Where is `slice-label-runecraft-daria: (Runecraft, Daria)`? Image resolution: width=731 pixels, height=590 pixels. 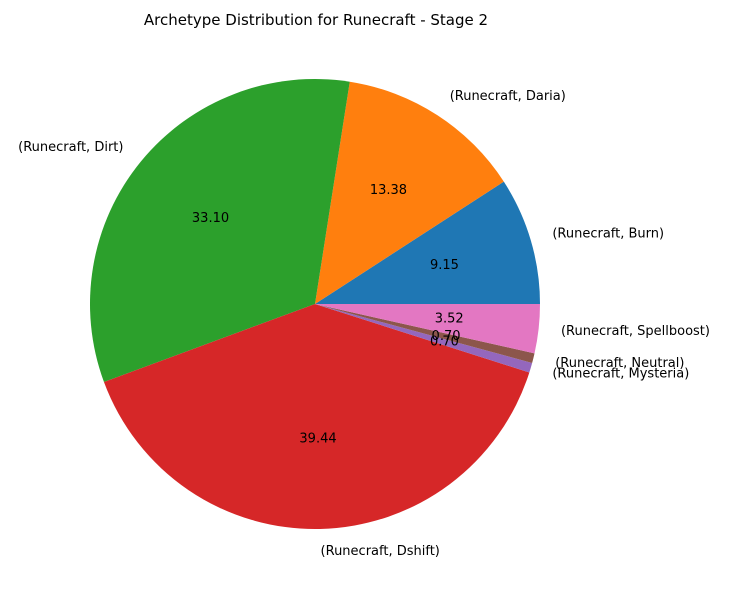 slice-label-runecraft-daria: (Runecraft, Daria) is located at coordinates (508, 96).